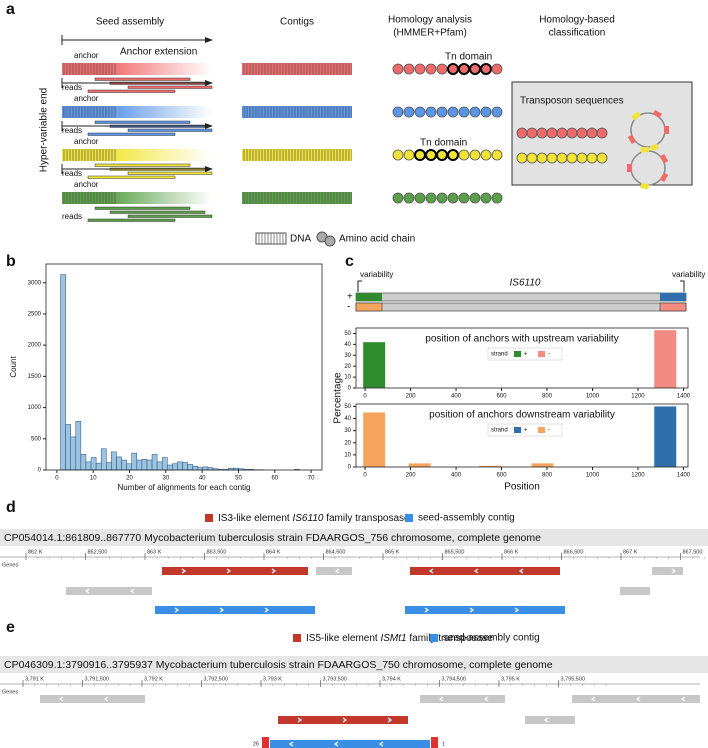  Describe the element at coordinates (682, 286) in the screenshot. I see `variability-arrow` at that location.